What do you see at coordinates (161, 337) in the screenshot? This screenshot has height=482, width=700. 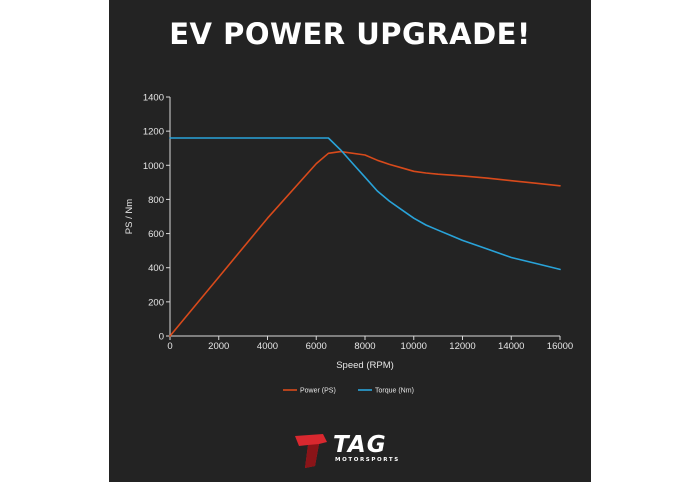 I see `y-tick-label: 0` at bounding box center [161, 337].